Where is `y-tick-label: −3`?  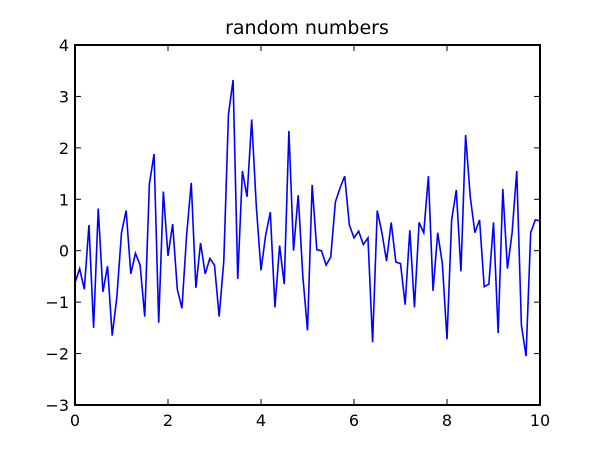 y-tick-label: −3 is located at coordinates (57, 405).